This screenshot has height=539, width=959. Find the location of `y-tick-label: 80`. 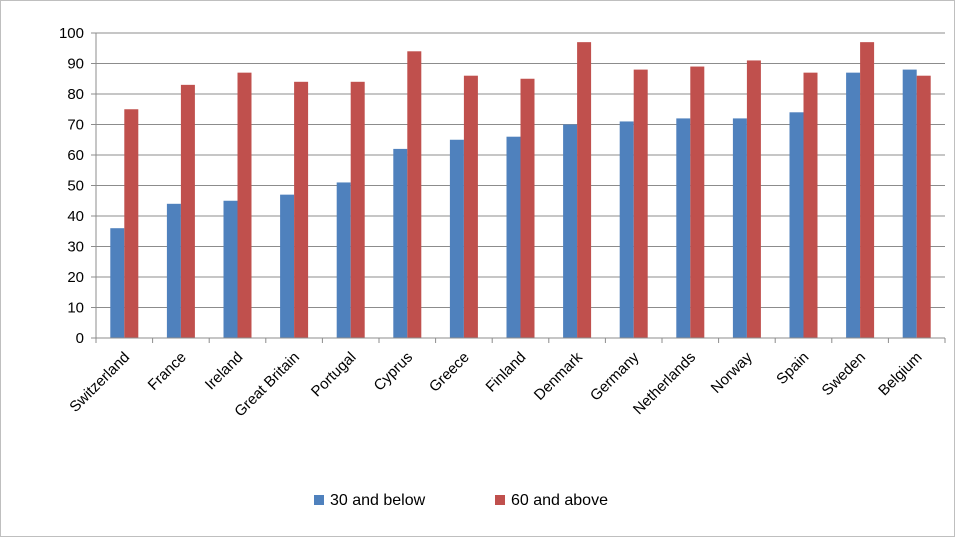

y-tick-label: 80 is located at coordinates (75, 94).